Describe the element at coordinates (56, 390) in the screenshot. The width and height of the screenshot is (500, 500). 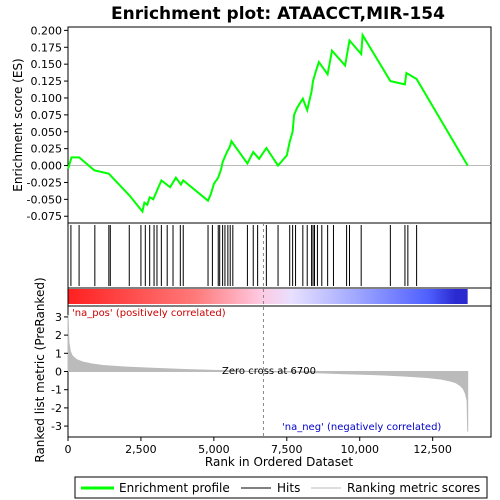
I see `metric-y-tick-label: -1` at that location.